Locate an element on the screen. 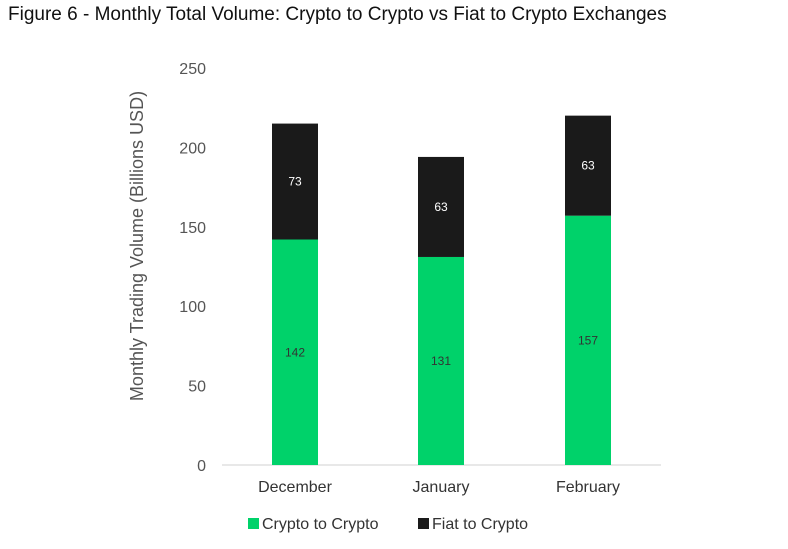 This screenshot has width=788, height=549. y-tick-label: 0 is located at coordinates (201, 466).